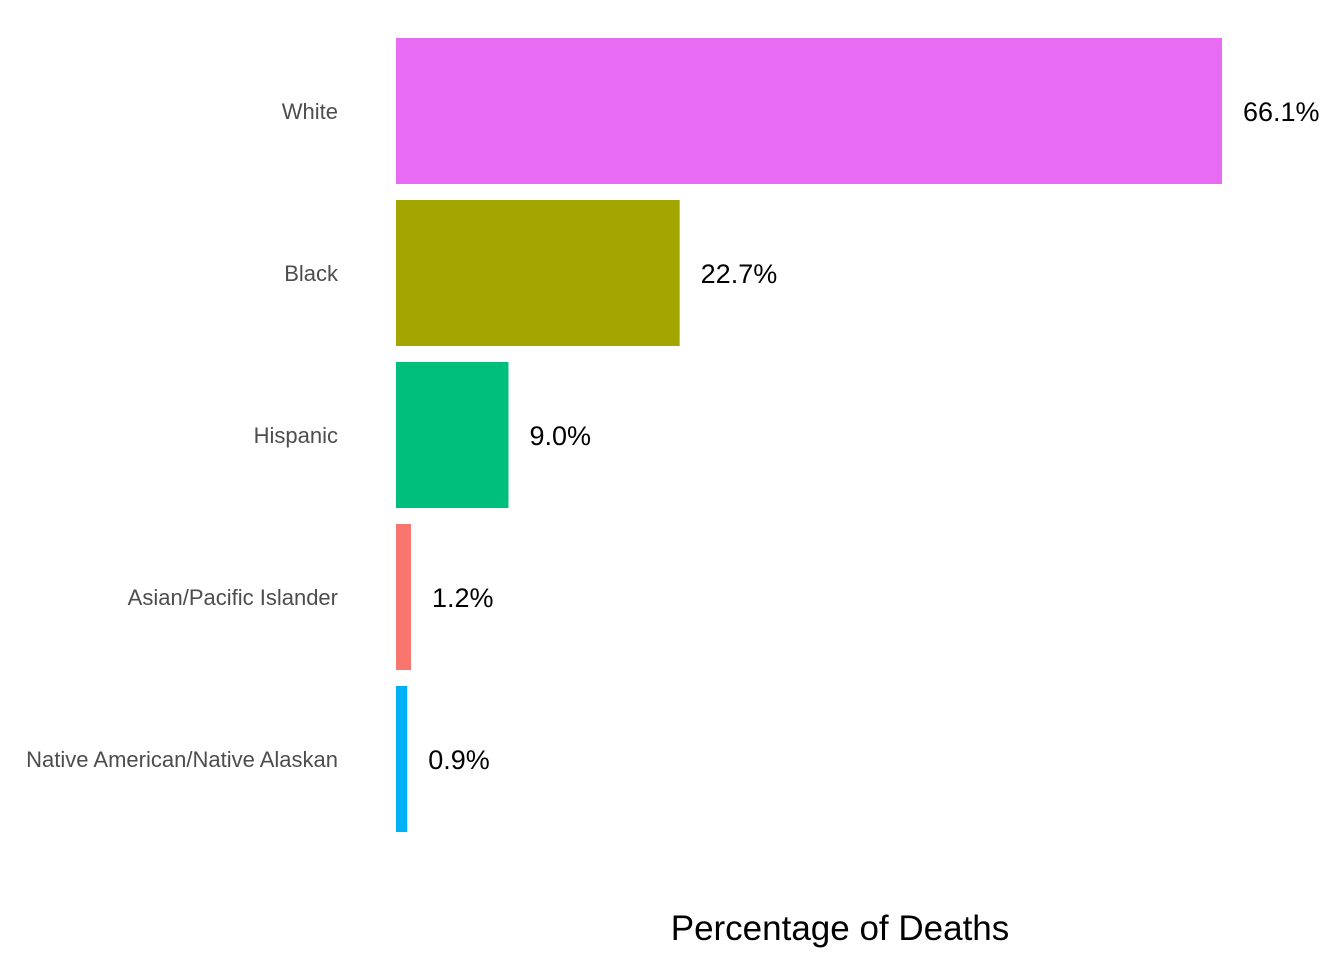 Image resolution: width=1344 pixels, height=960 pixels. What do you see at coordinates (459, 760) in the screenshot?
I see `value-label: 0.9%` at bounding box center [459, 760].